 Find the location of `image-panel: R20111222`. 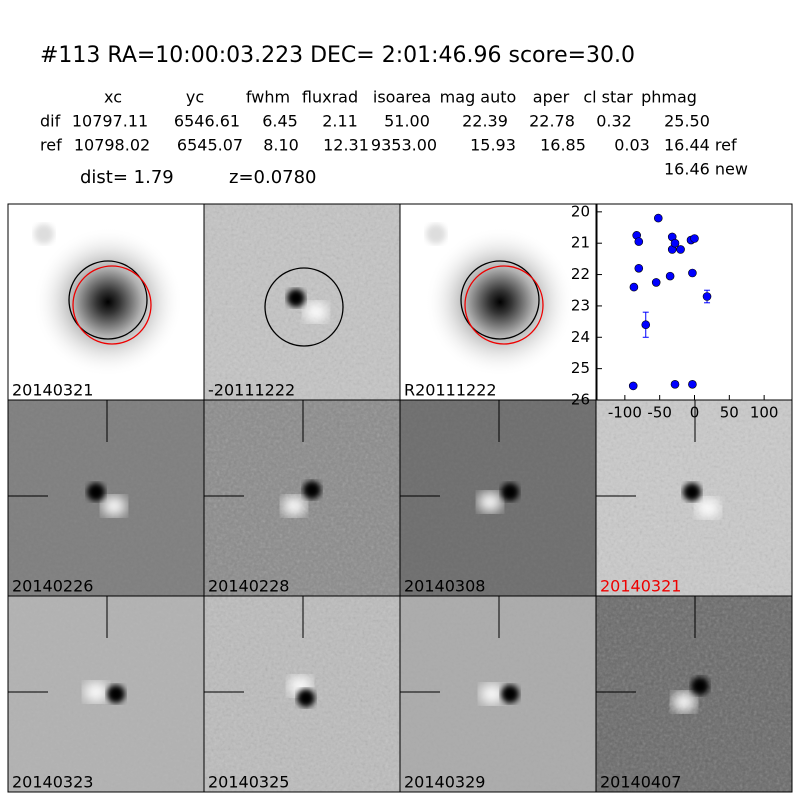

image-panel: R20111222 is located at coordinates (498, 302).